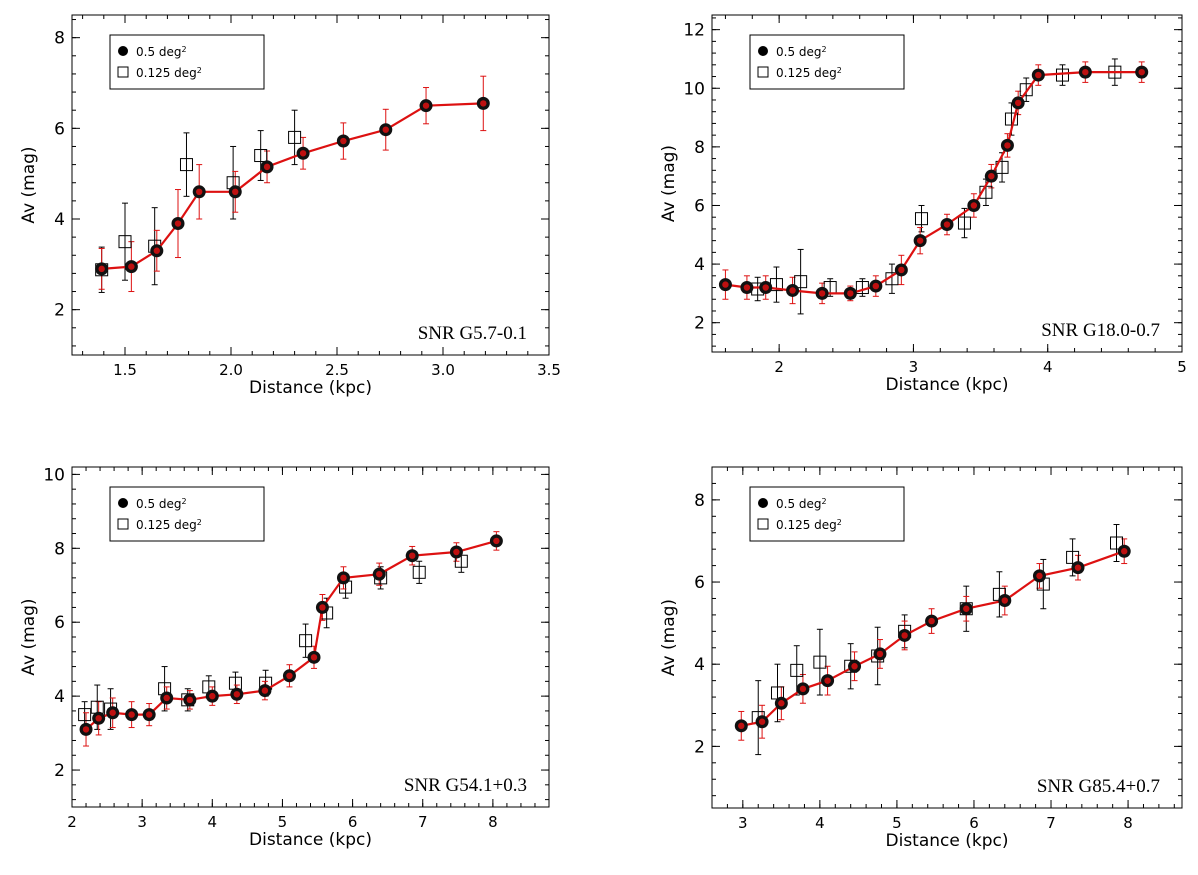 This screenshot has height=875, width=1198. I want to click on x-tick-label: 3.5, so click(549, 370).